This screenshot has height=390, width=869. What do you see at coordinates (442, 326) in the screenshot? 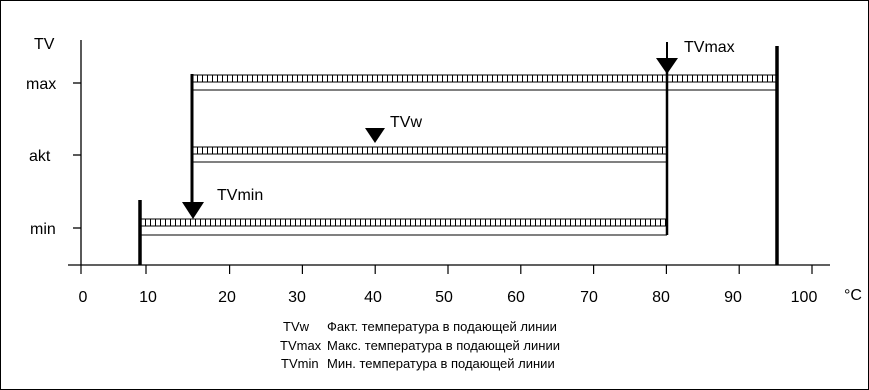
I see `legend-text-tvw: Факт. температура в подающей линии` at bounding box center [442, 326].